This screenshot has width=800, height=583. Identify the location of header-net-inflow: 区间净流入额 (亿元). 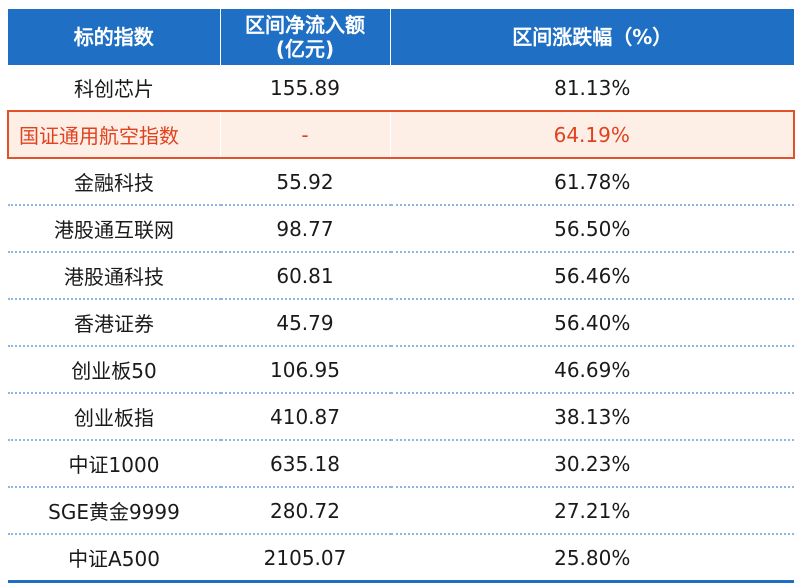
(304, 37).